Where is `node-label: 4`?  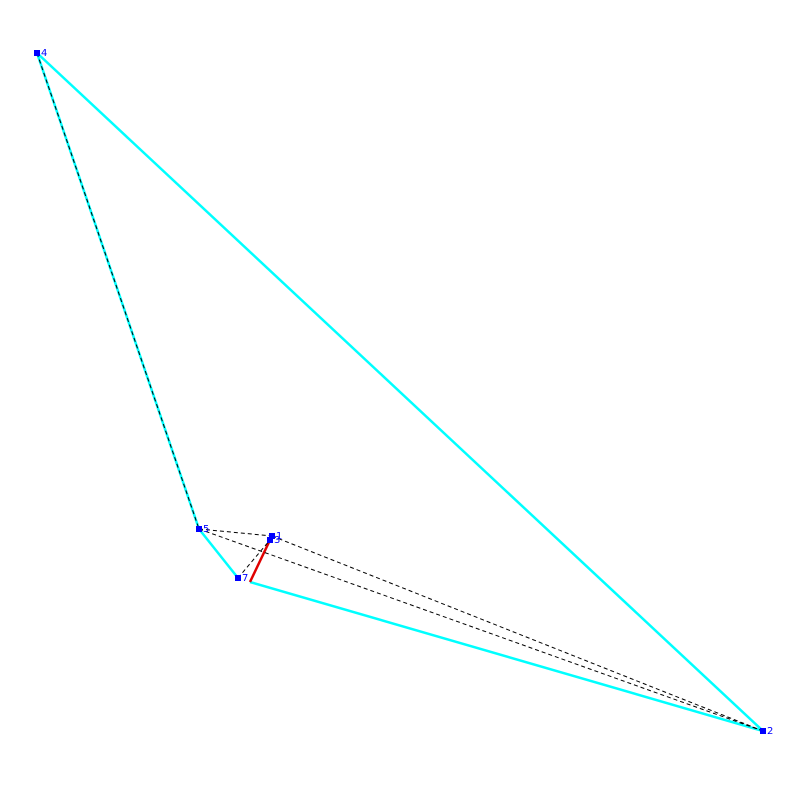
node-label: 4 is located at coordinates (44, 53).